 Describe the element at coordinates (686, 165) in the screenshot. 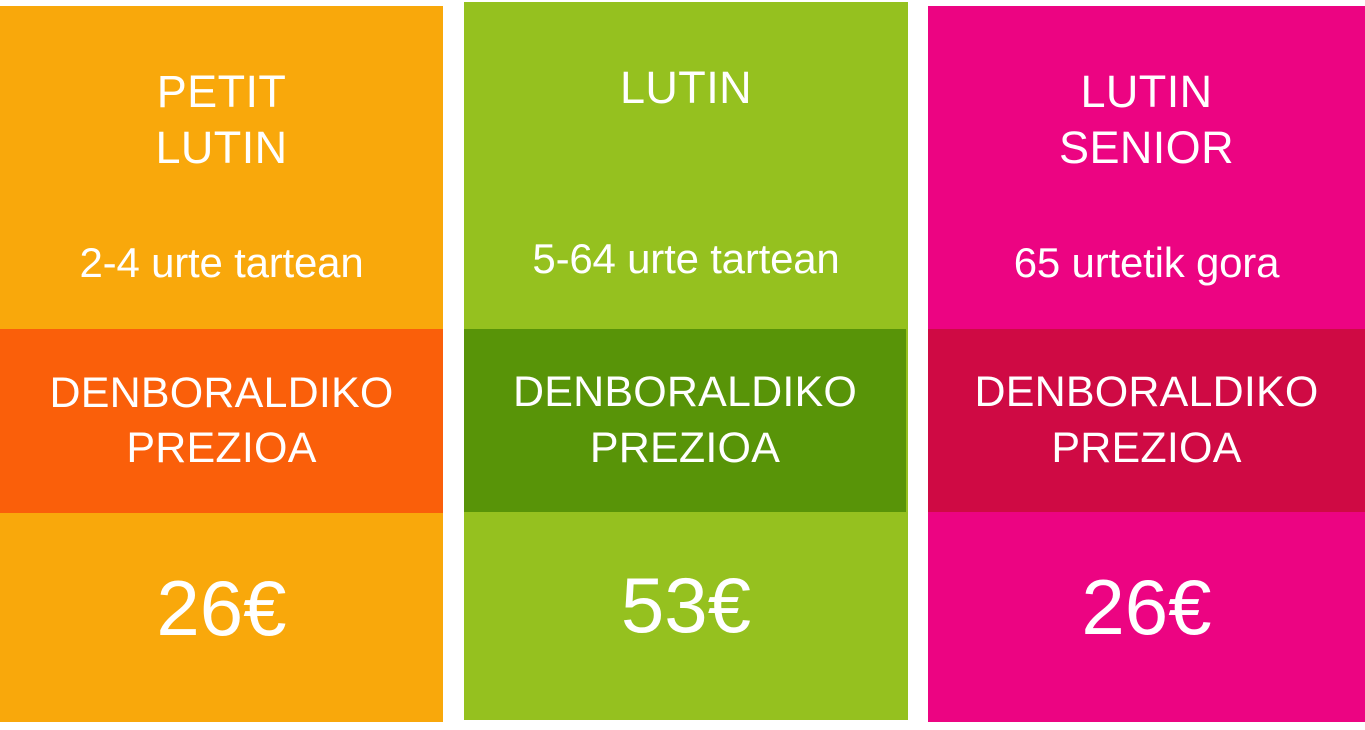

I see `card-header-zone: LUTIN 5-64 urte tartean` at that location.